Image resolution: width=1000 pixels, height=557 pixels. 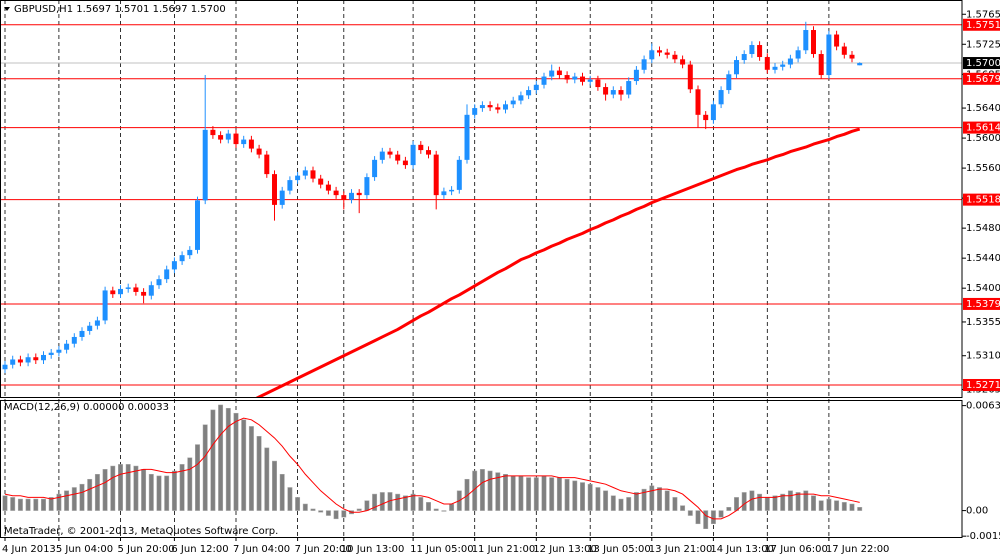 I want to click on x-tick-label: 13 Jun 21:00, so click(x=681, y=549).